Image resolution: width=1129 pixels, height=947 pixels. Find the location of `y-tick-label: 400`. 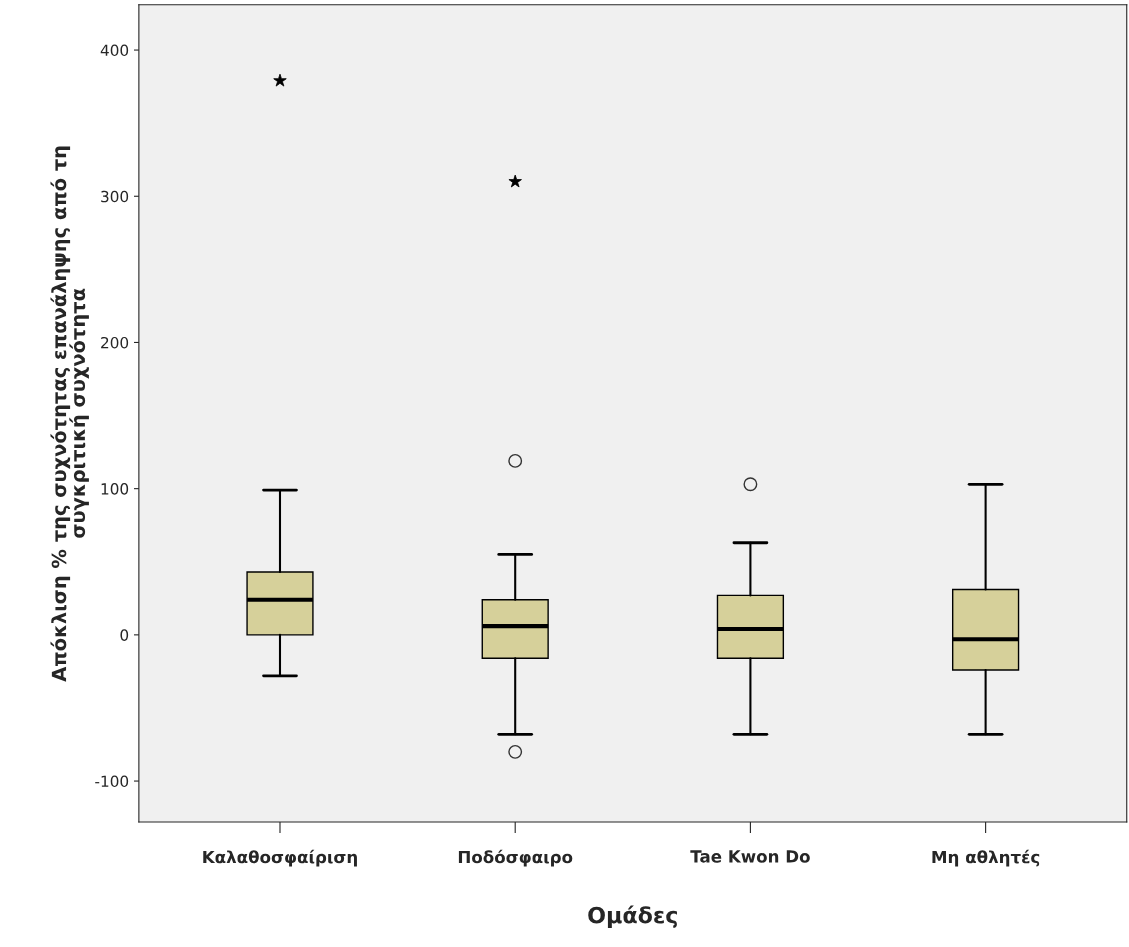

y-tick-label: 400 is located at coordinates (114, 50).